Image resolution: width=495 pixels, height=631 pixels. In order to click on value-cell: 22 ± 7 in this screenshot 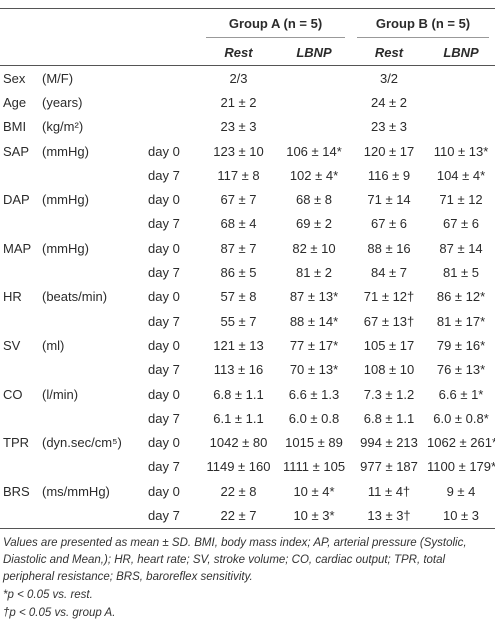, I will do `click(238, 516)`.